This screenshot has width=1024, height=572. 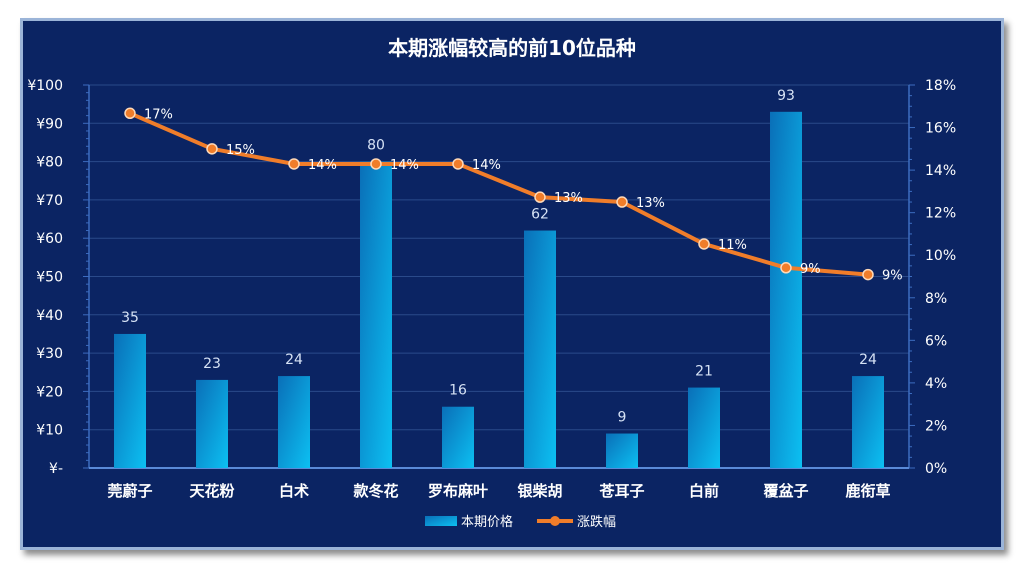 What do you see at coordinates (936, 299) in the screenshot?
I see `right-tick-label: 8%` at bounding box center [936, 299].